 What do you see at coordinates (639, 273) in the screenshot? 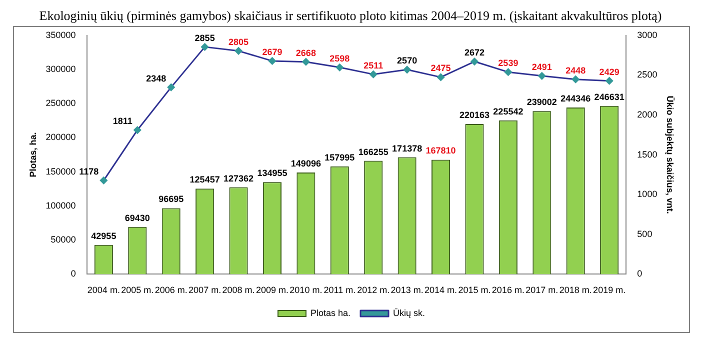
I see `y2-tick-label: 0` at bounding box center [639, 273].